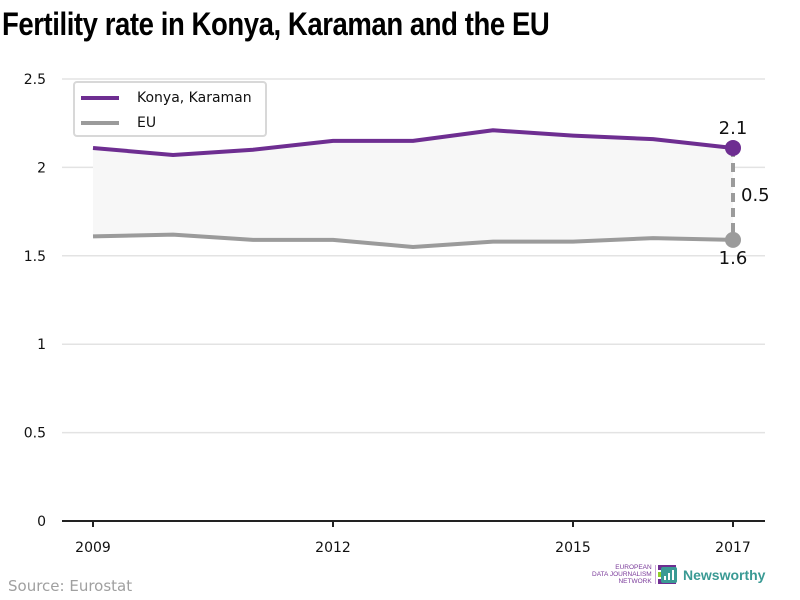  I want to click on legend-item-konya: Konya, Karaman, so click(166, 98).